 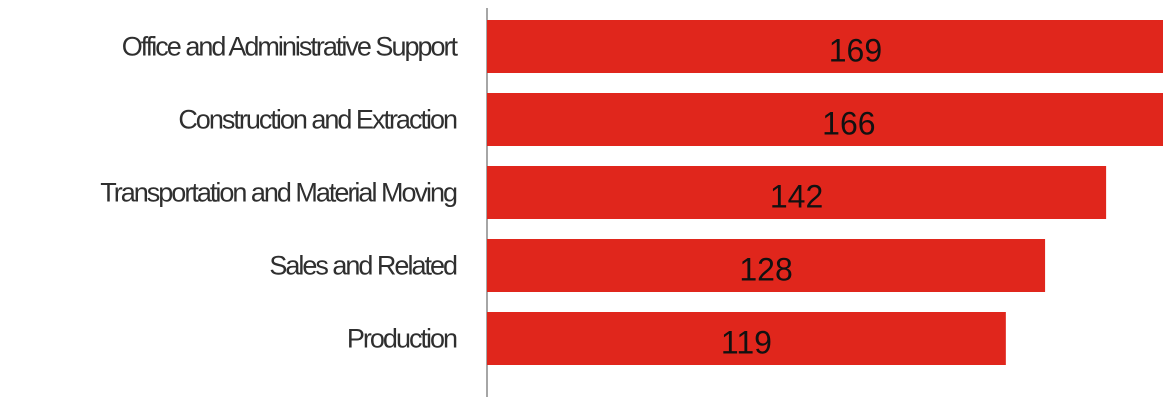 I want to click on category-label: Production, so click(x=402, y=339).